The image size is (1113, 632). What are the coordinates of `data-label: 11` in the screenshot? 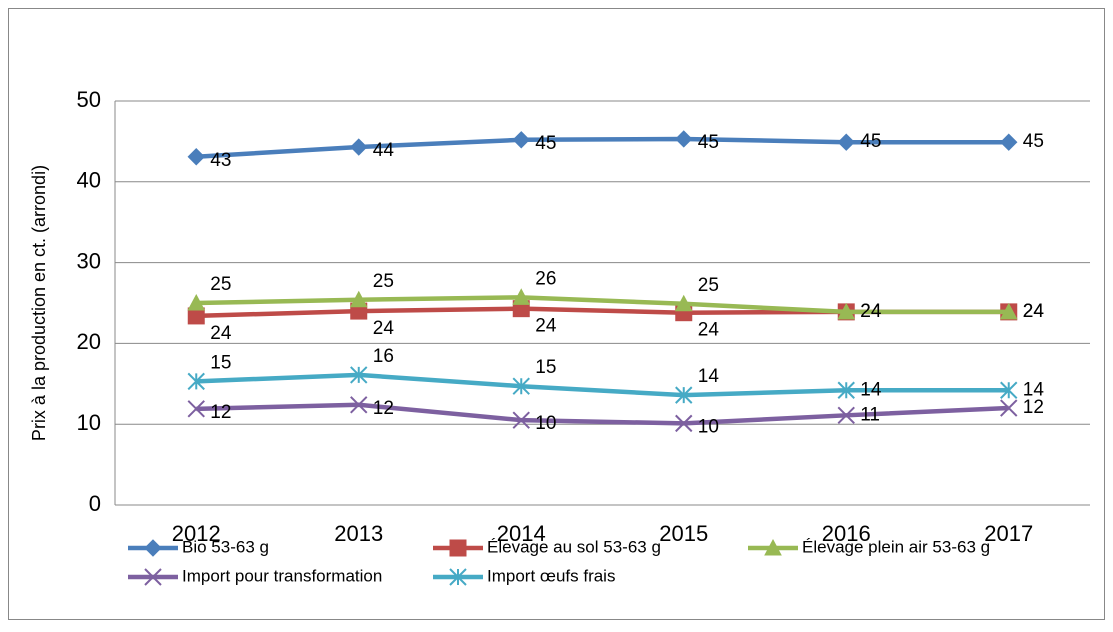 It's located at (870, 414).